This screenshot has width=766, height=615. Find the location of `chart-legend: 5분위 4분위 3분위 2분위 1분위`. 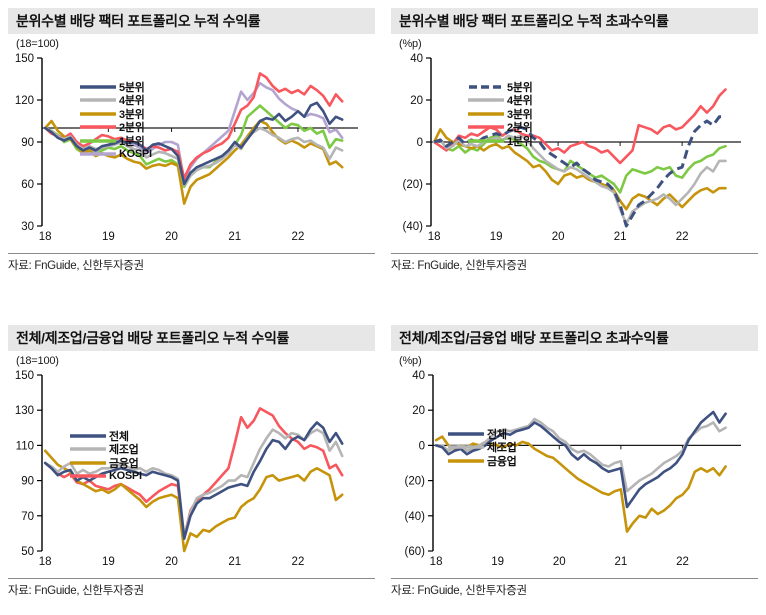

chart-legend: 5분위 4분위 3분위 2분위 1분위 is located at coordinates (500, 114).